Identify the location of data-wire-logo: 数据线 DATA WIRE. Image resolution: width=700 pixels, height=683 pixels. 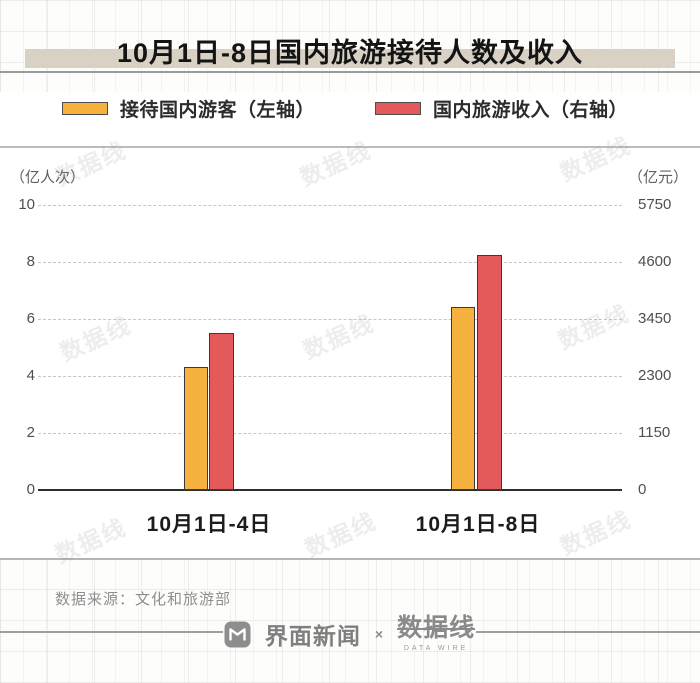
(436, 633).